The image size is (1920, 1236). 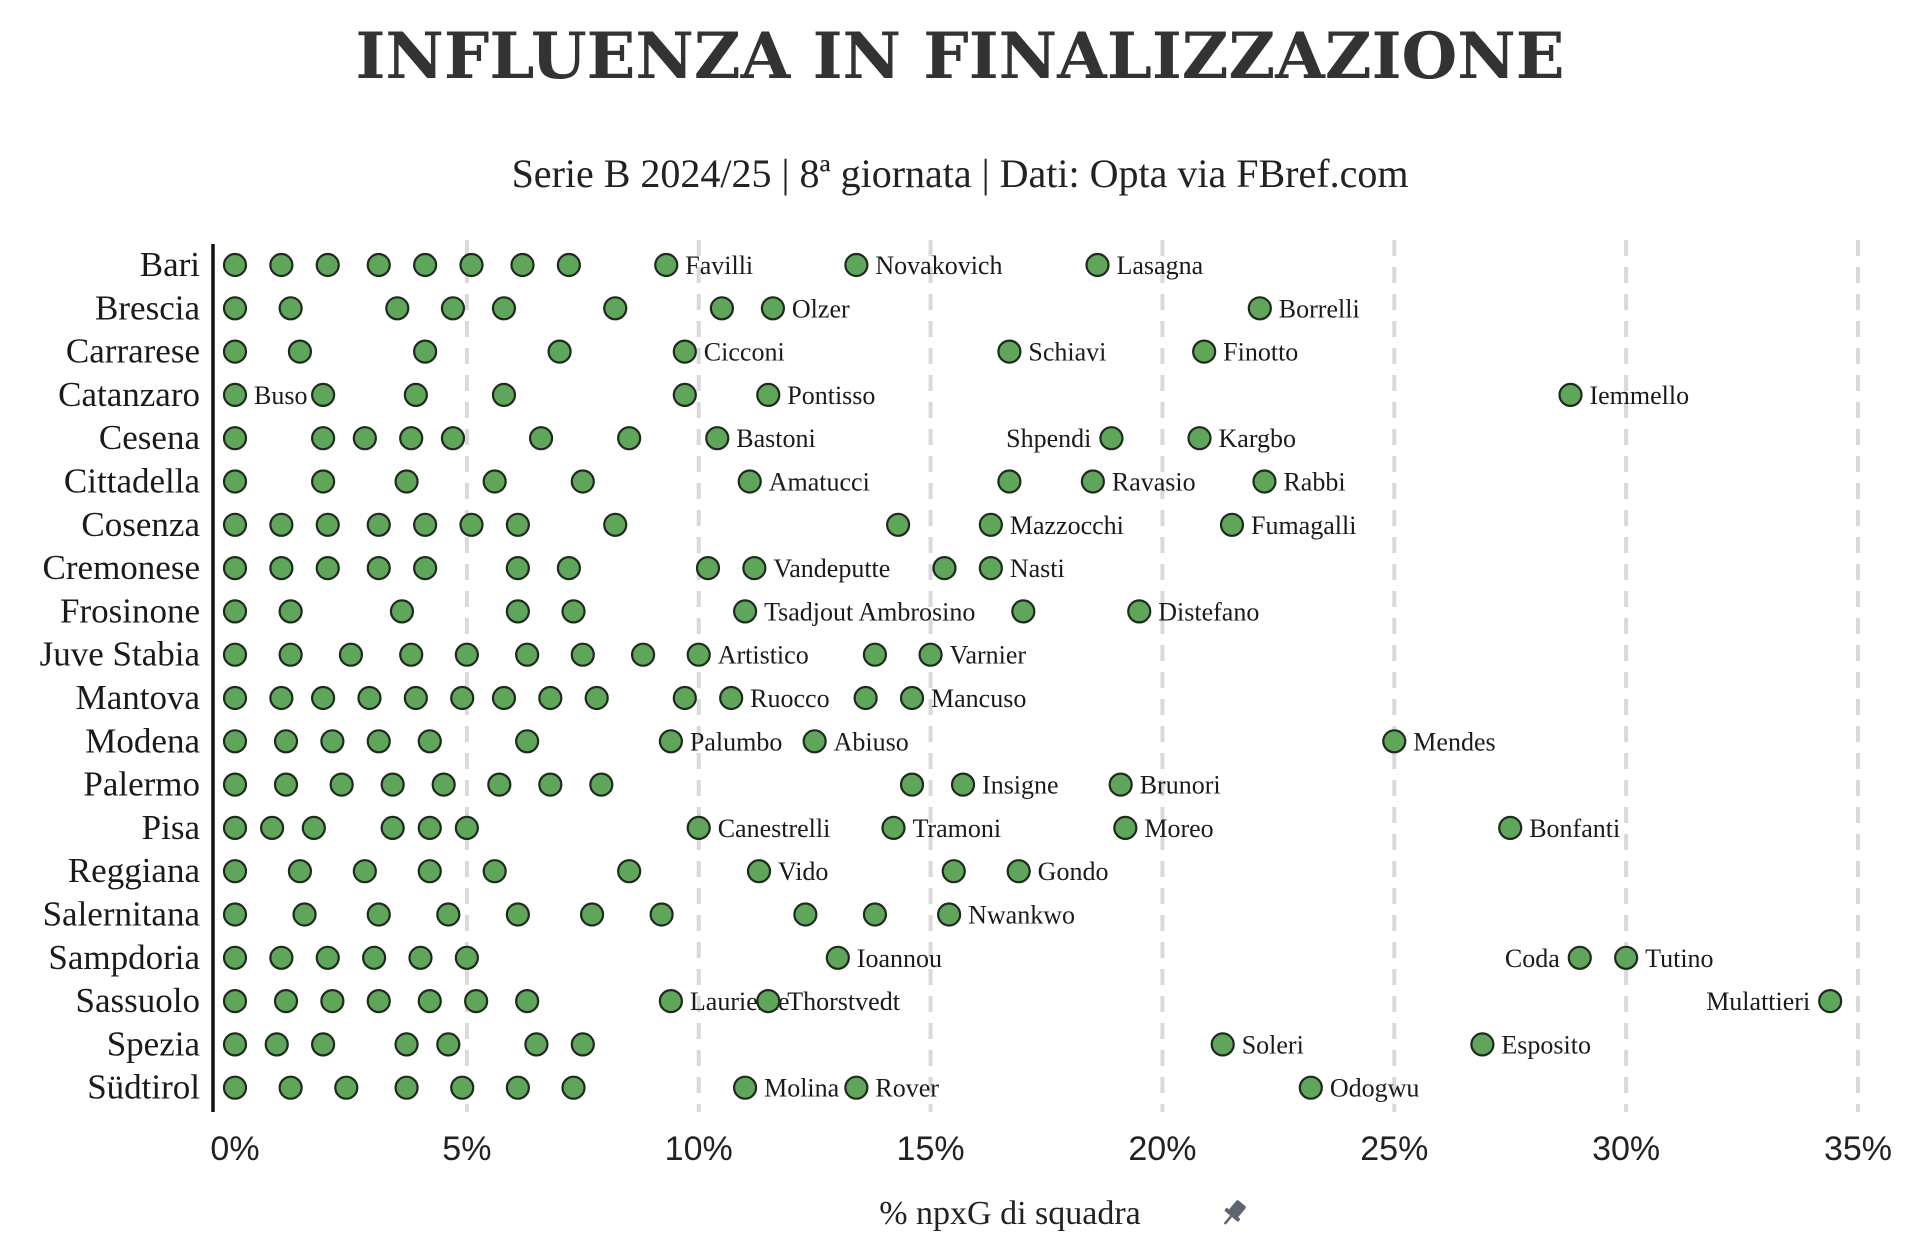 What do you see at coordinates (1051, 1149) in the screenshot?
I see `x-axis-ticks: 0% 5% 10% 15% 20% 25% 30% 35%` at bounding box center [1051, 1149].